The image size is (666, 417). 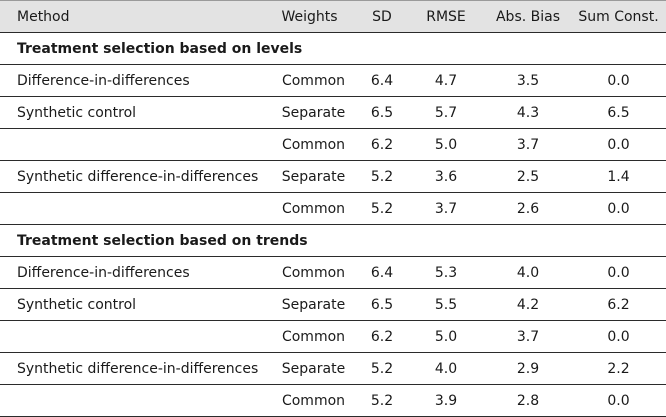 I want to click on header-weights: Weights, so click(x=309, y=16).